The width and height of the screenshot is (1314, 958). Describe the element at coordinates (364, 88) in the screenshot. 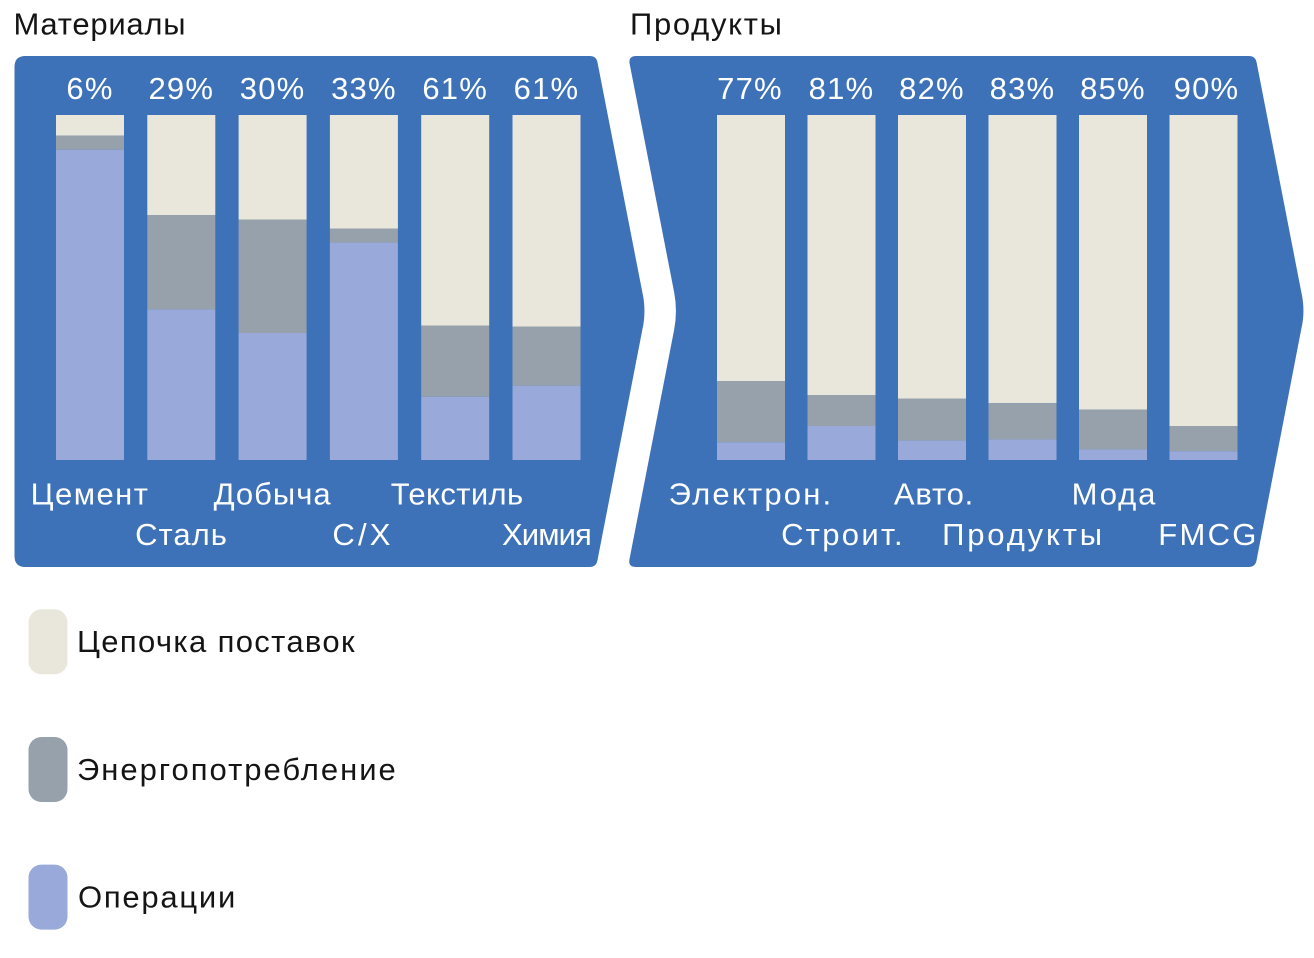

I see `svg-text: 33%` at that location.